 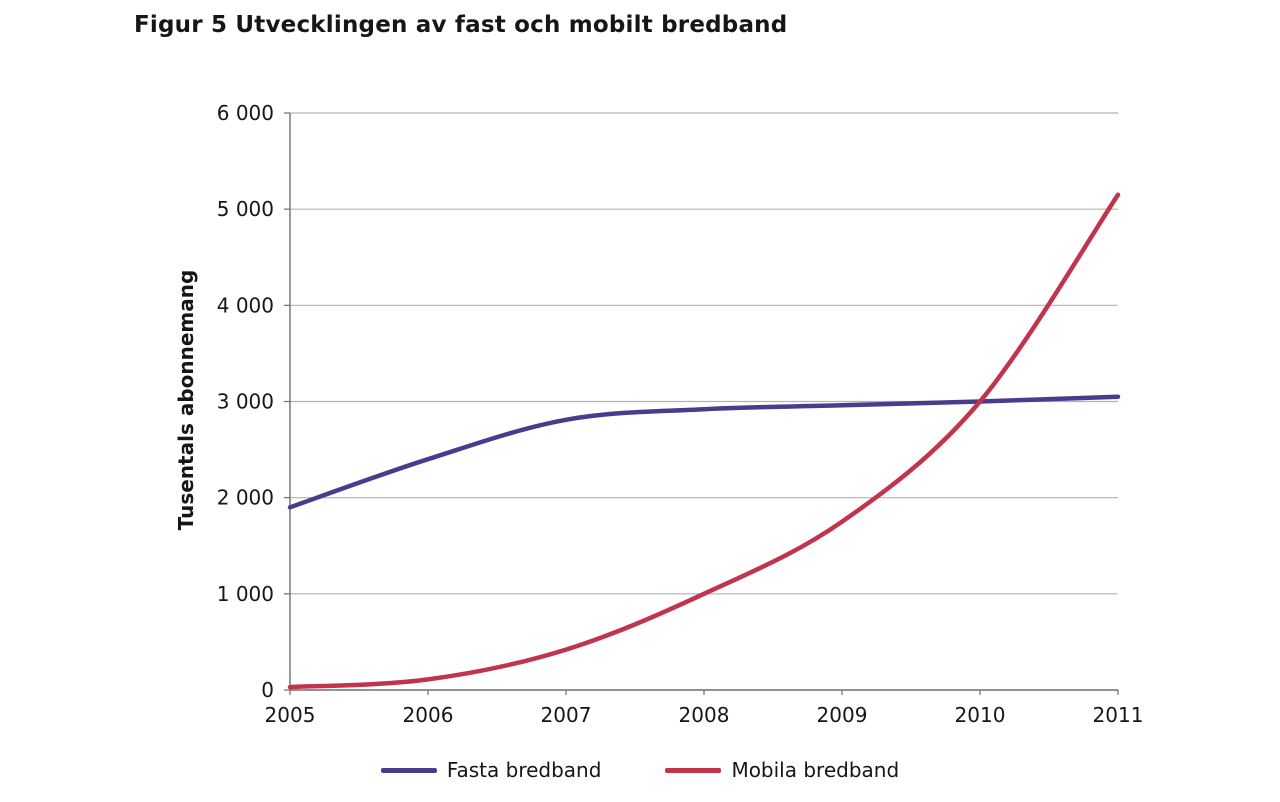 What do you see at coordinates (408, 770) in the screenshot?
I see `legend-line-swatch-fasta` at bounding box center [408, 770].